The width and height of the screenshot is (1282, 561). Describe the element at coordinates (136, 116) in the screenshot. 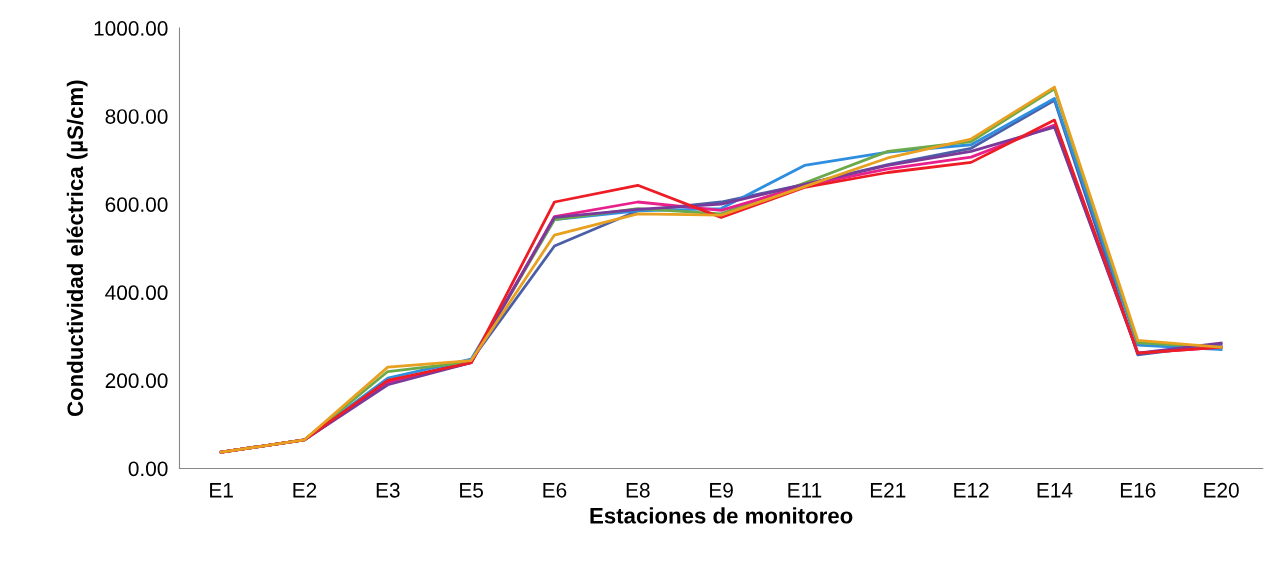

I see `y-tick-label: 800.00` at that location.